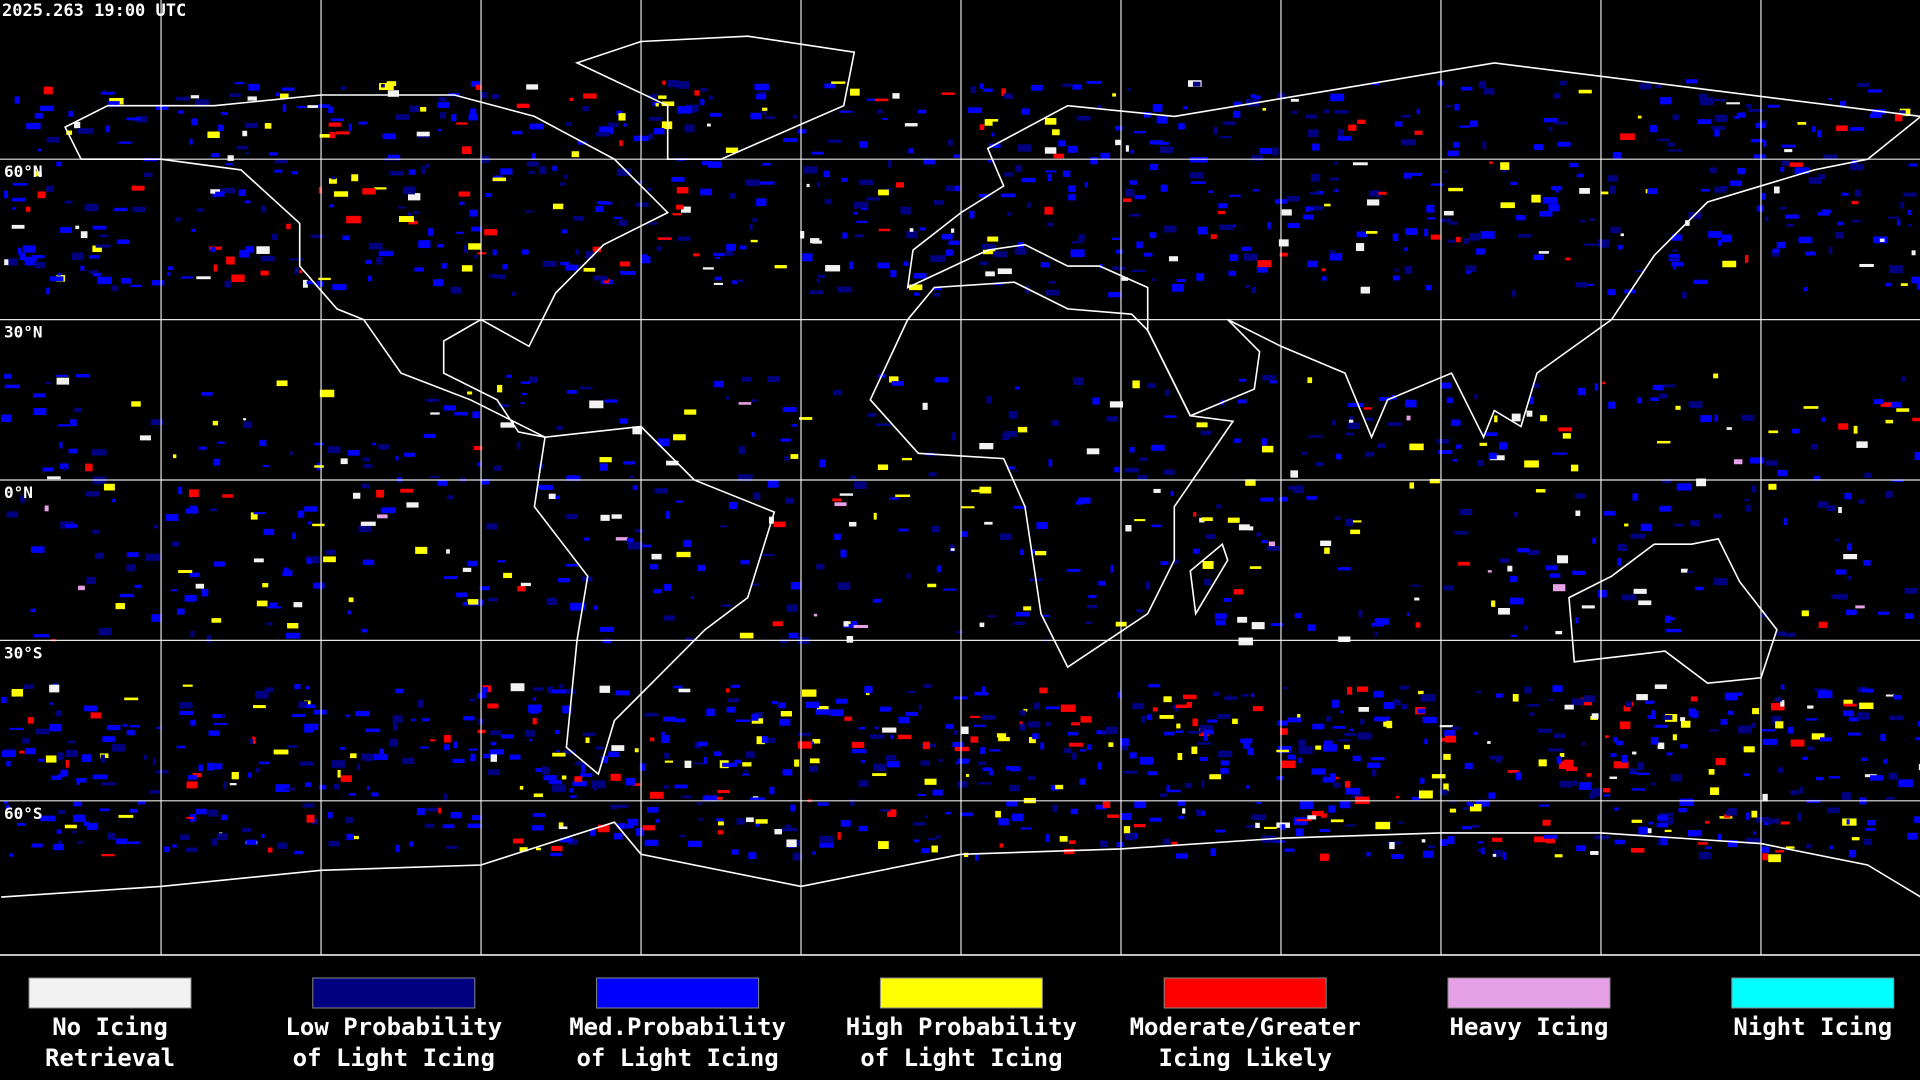 The height and width of the screenshot is (1080, 1920). What do you see at coordinates (654, 600) in the screenshot?
I see `coastline` at bounding box center [654, 600].